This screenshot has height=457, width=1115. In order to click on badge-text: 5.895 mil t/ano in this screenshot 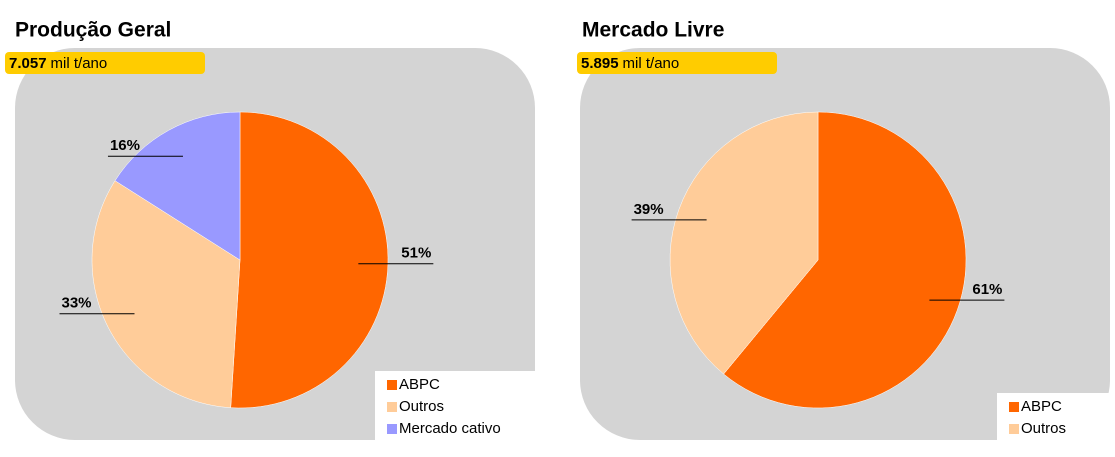, I will do `click(630, 63)`.